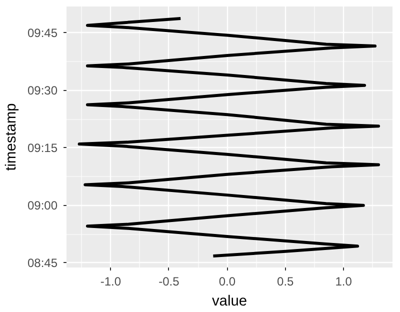 The image size is (400, 312). I want to click on y-tick-label: 09:00, so click(42, 205).